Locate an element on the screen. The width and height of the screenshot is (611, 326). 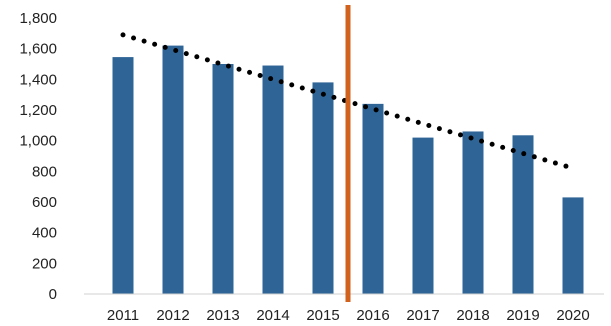
bar-2016 is located at coordinates (373, 198).